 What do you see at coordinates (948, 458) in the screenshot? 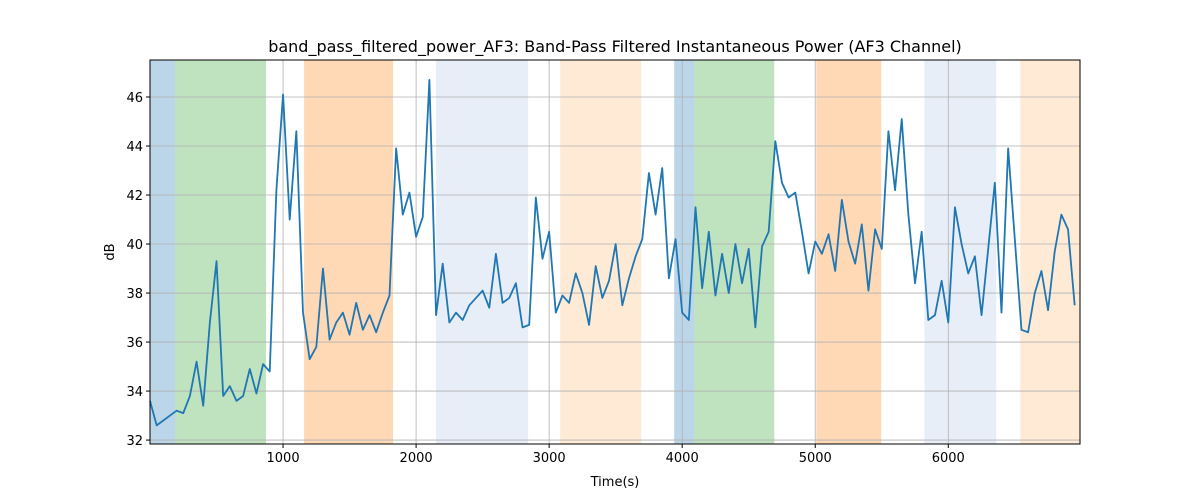
I see `x-tick-label: 6000` at bounding box center [948, 458].